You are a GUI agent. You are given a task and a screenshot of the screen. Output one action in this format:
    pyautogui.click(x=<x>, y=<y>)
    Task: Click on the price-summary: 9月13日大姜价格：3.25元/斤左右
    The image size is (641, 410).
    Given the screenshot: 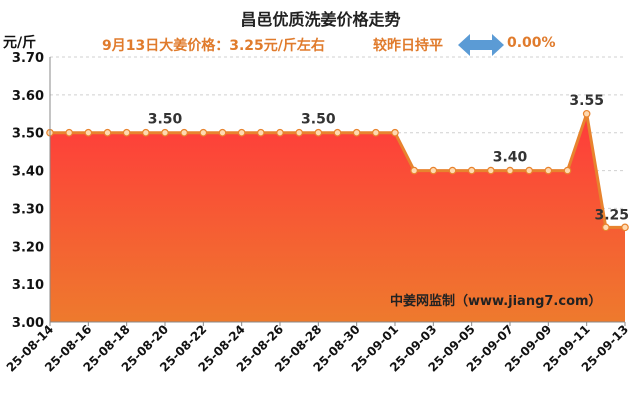 What is the action you would take?
    pyautogui.click(x=213, y=46)
    